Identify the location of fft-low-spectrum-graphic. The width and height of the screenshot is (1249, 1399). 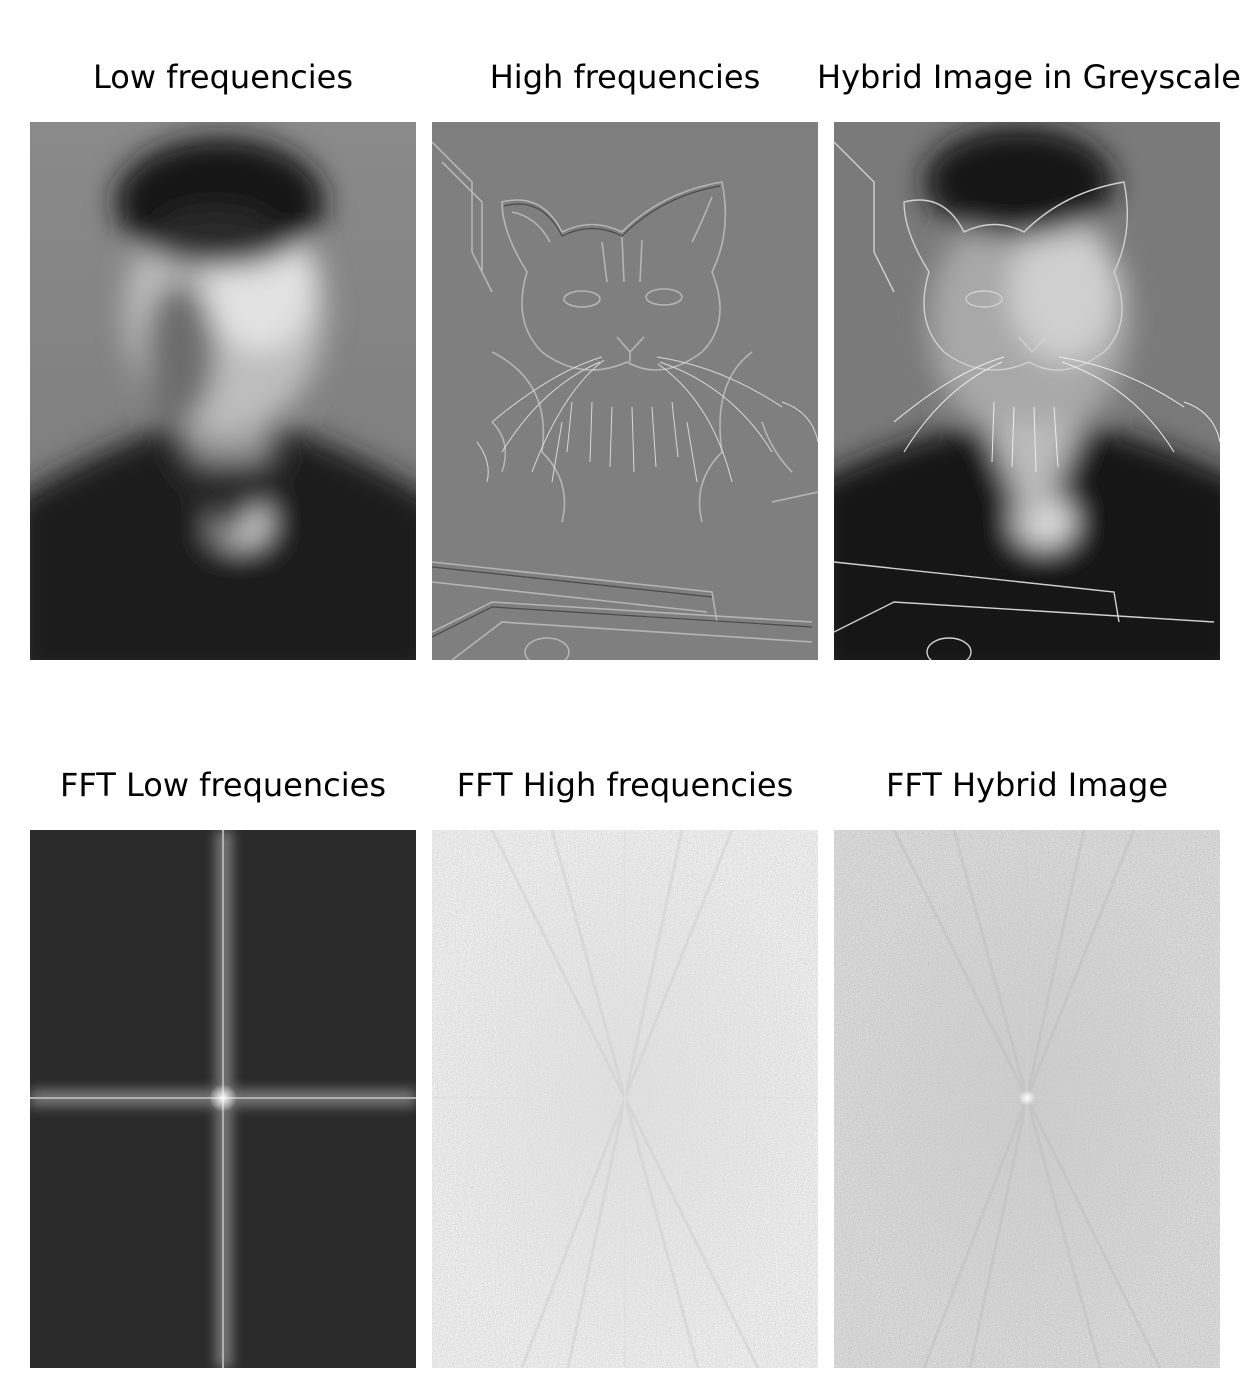
(223, 1099).